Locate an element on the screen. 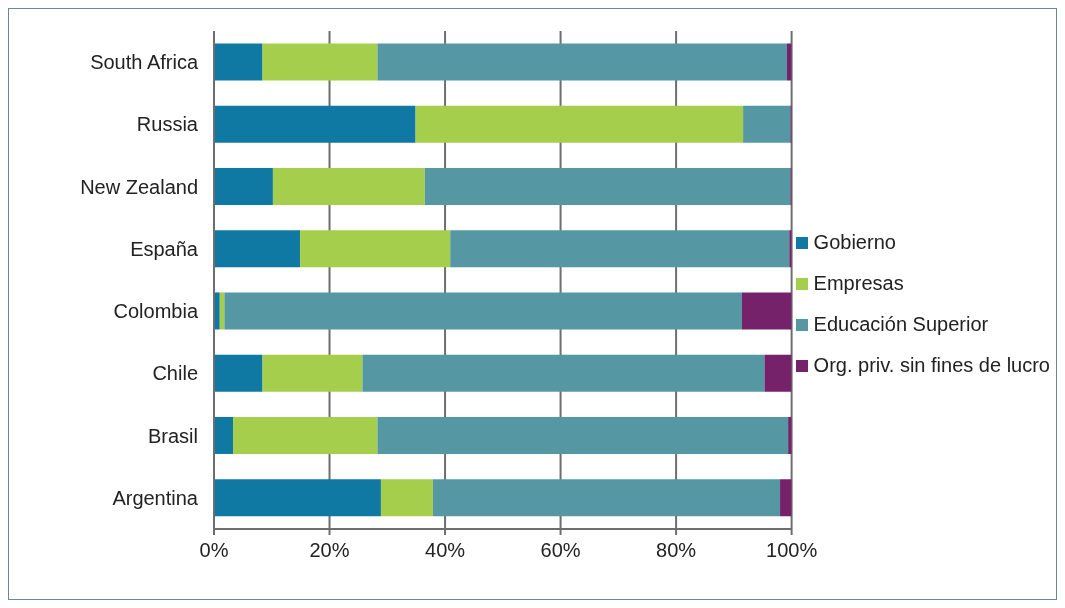 The width and height of the screenshot is (1065, 608). y-tick-label: España is located at coordinates (164, 248).